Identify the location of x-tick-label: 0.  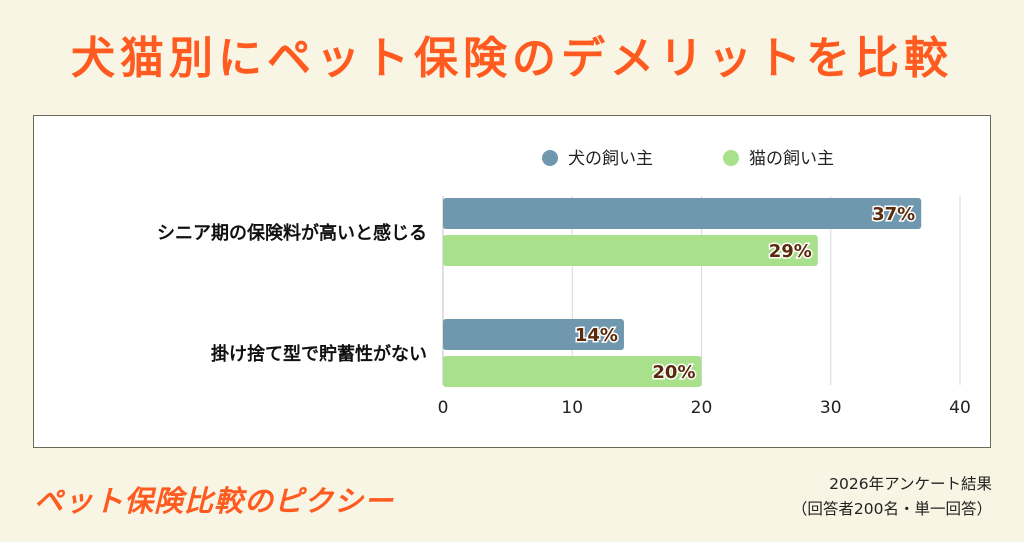
(443, 408).